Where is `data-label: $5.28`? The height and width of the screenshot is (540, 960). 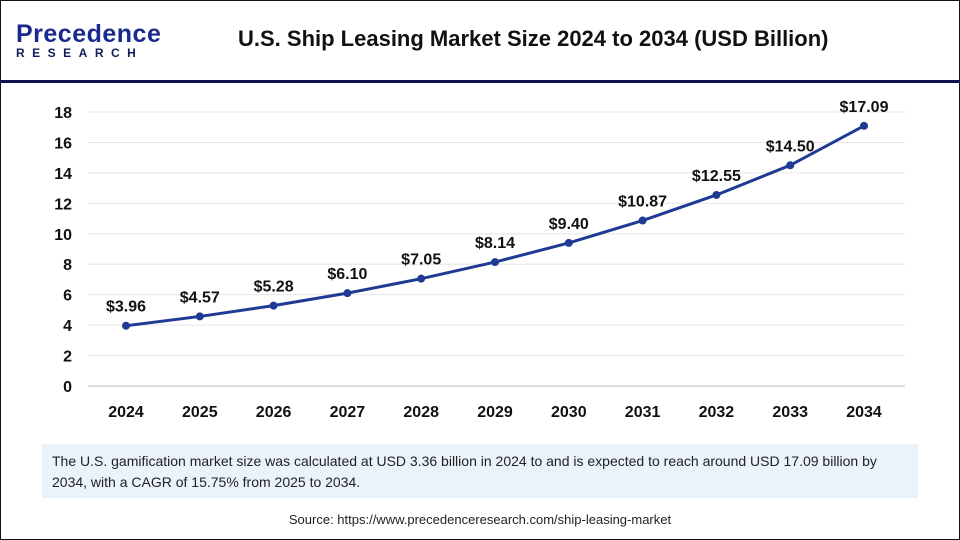
data-label: $5.28 is located at coordinates (274, 287).